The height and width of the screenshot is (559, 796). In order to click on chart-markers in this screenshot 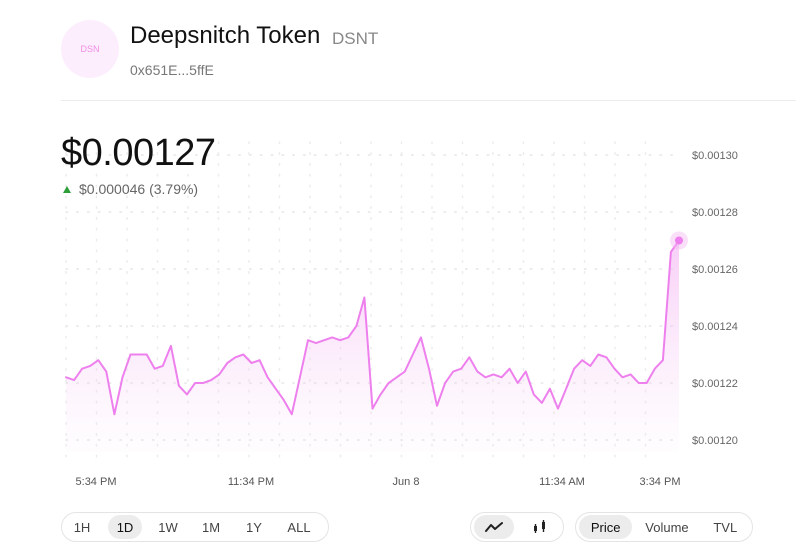, I will do `click(679, 240)`.